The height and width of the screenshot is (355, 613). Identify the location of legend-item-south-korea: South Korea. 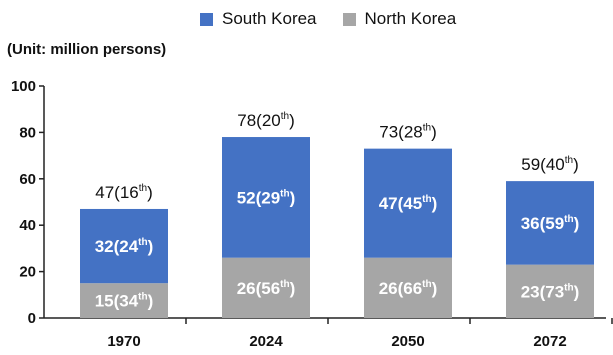
(258, 19).